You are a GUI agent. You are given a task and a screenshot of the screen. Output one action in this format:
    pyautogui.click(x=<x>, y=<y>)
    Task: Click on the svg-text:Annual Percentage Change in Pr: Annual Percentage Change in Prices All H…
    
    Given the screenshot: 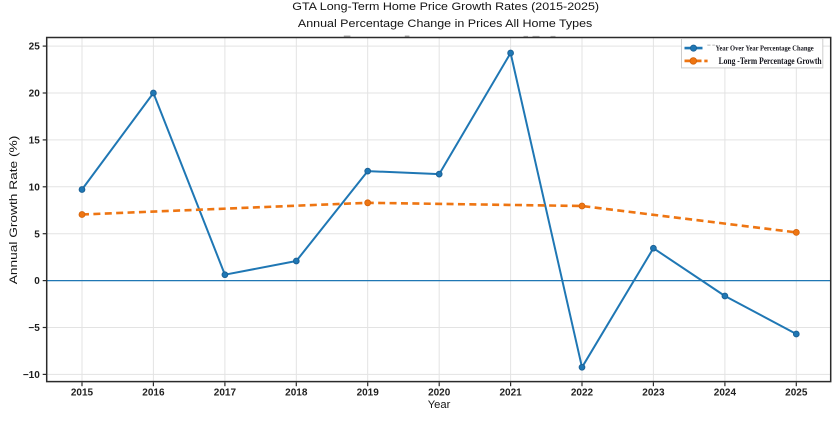 What is the action you would take?
    pyautogui.click(x=445, y=24)
    